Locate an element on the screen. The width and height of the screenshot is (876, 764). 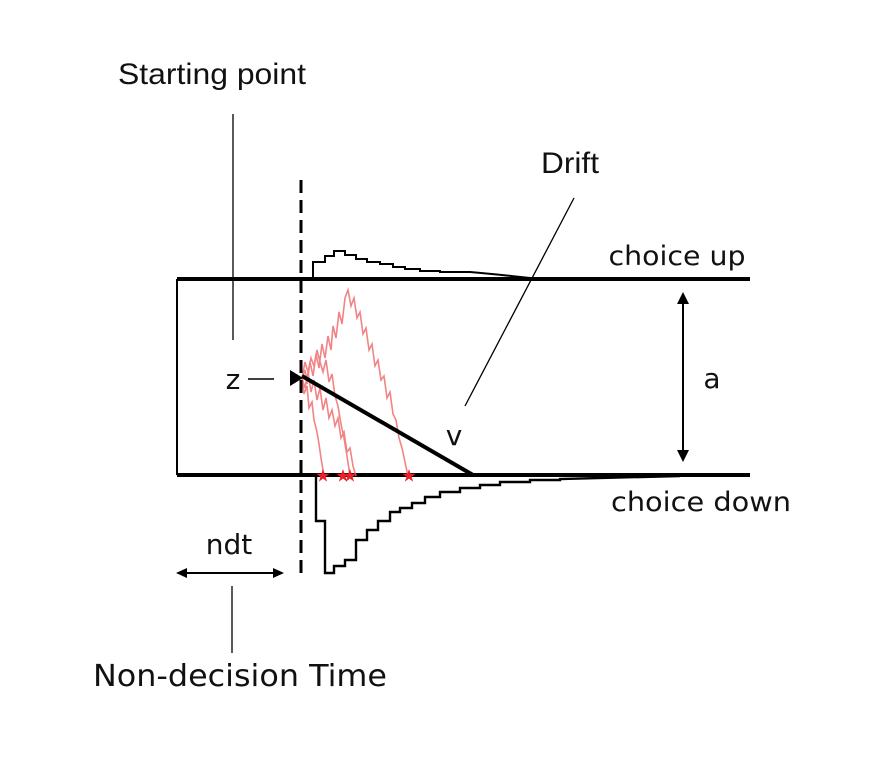
starting-point-marker is located at coordinates (296, 378).